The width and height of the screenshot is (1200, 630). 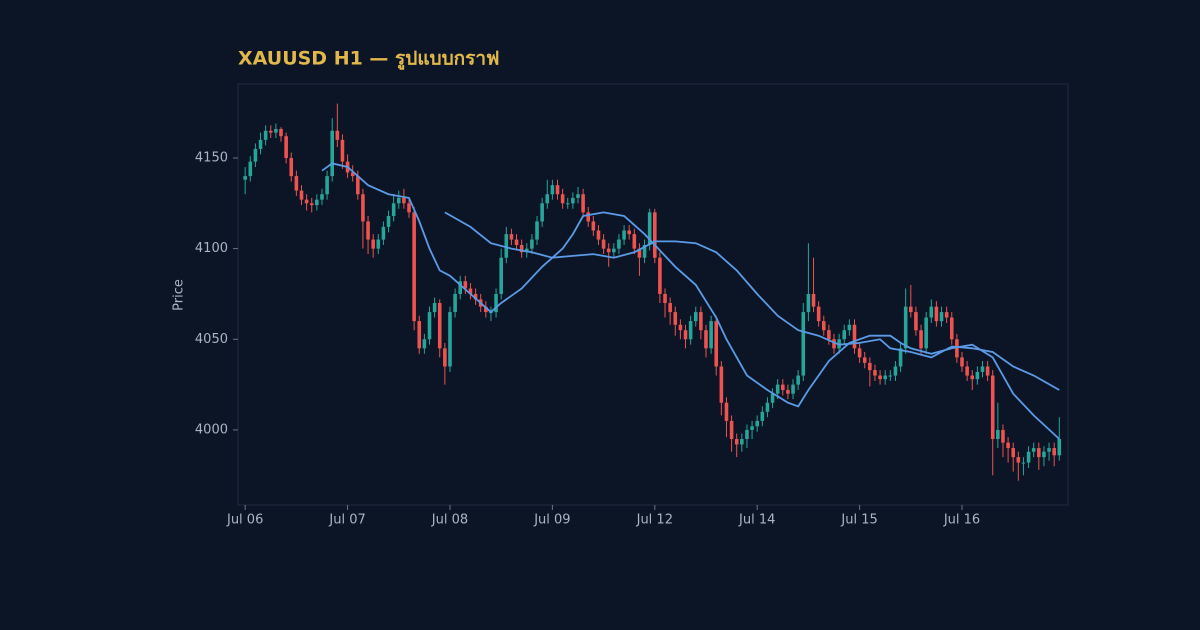 I want to click on y-axis-label: Price, so click(x=179, y=295).